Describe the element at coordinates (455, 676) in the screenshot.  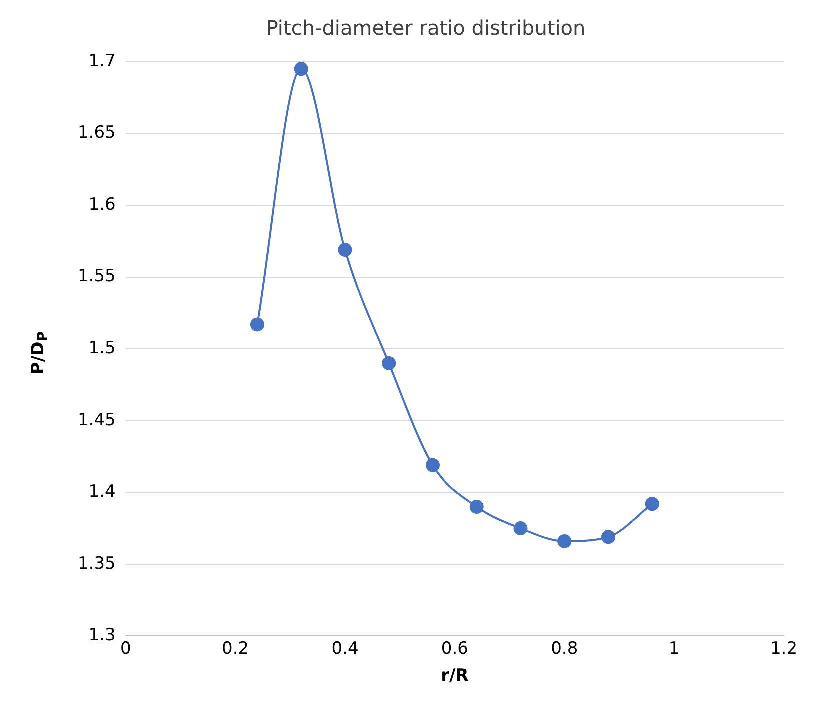
I see `x-axis-title: r/R` at that location.